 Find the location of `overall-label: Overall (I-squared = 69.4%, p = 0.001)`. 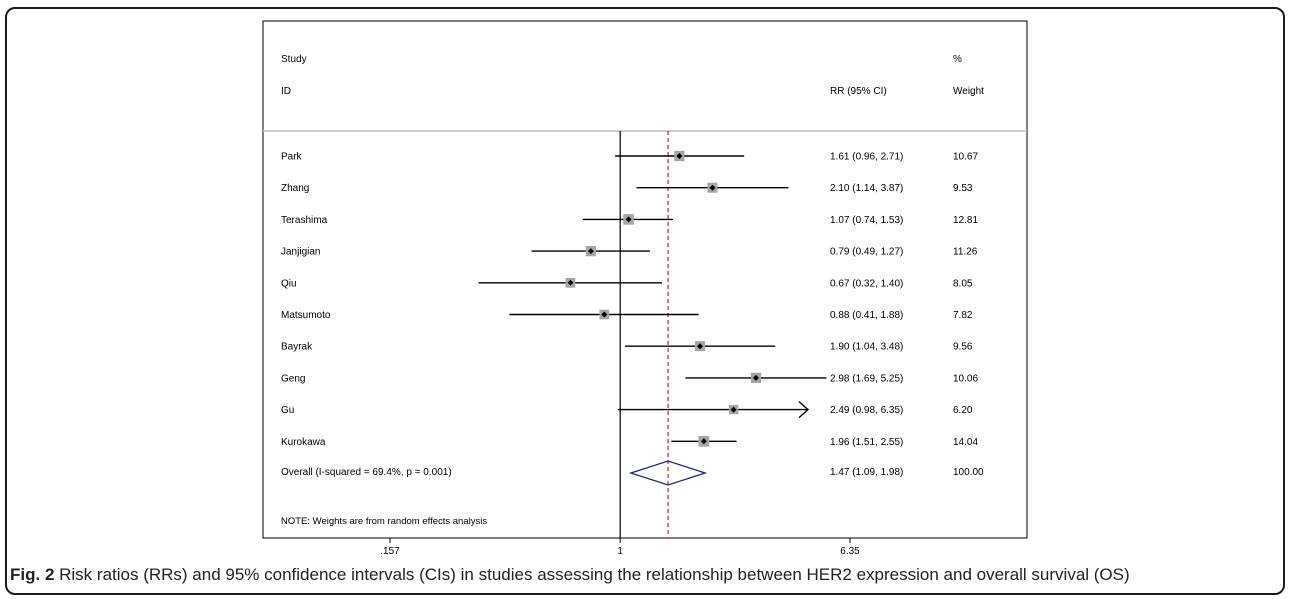

overall-label: Overall (I-squared = 69.4%, p = 0.001) is located at coordinates (366, 472).